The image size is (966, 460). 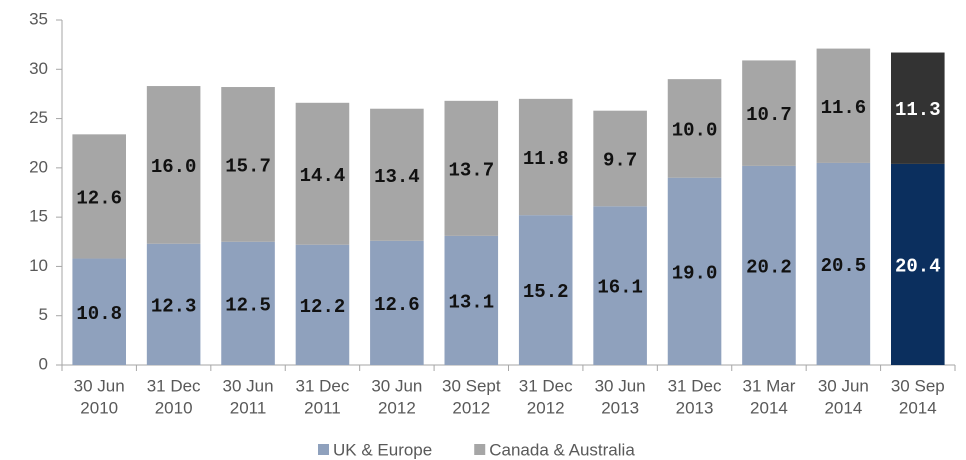 What do you see at coordinates (43, 314) in the screenshot?
I see `y-tick-label: 5` at bounding box center [43, 314].